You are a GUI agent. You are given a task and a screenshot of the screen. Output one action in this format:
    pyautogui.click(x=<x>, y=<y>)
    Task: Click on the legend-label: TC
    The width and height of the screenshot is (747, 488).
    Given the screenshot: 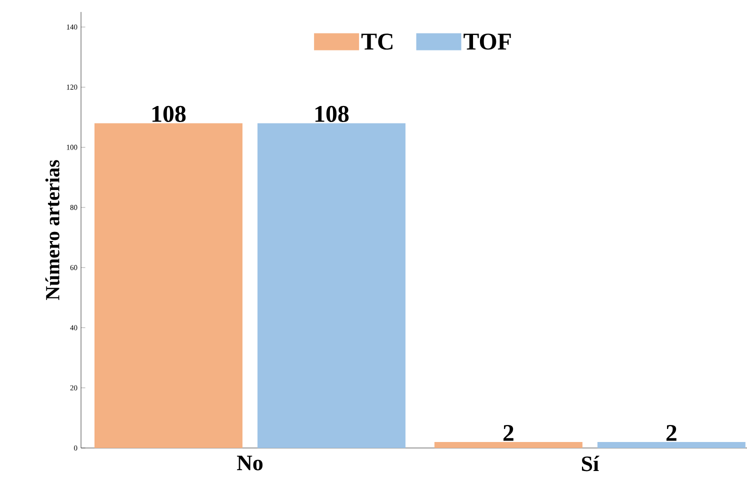 What is the action you would take?
    pyautogui.click(x=376, y=42)
    